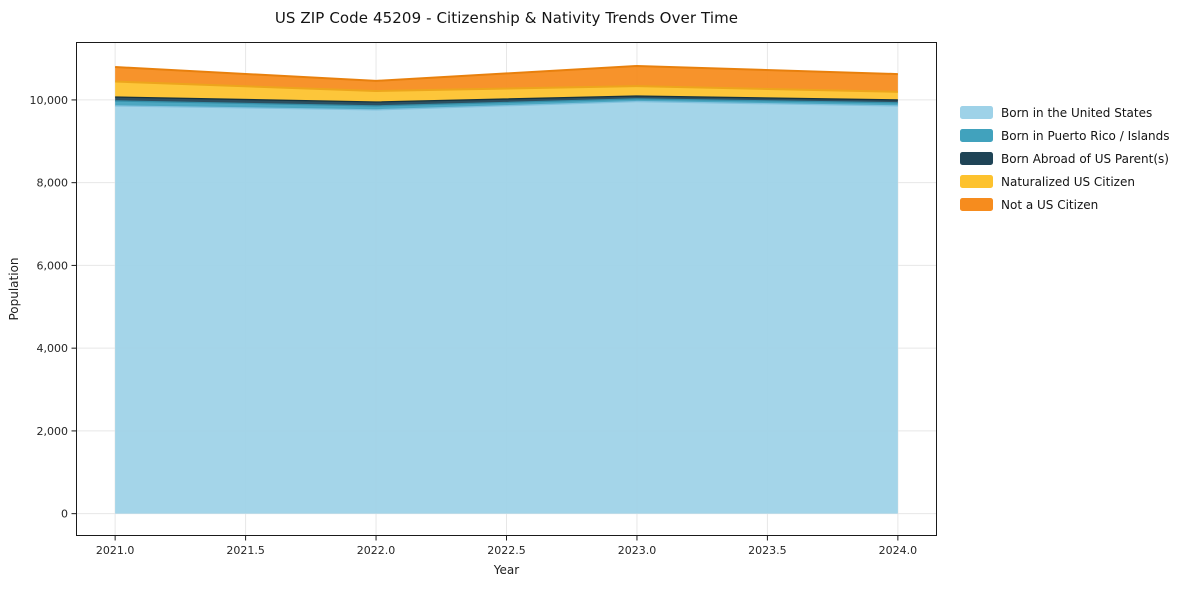  I want to click on legend-item: Born in Puerto Rico / Islands, so click(1065, 135).